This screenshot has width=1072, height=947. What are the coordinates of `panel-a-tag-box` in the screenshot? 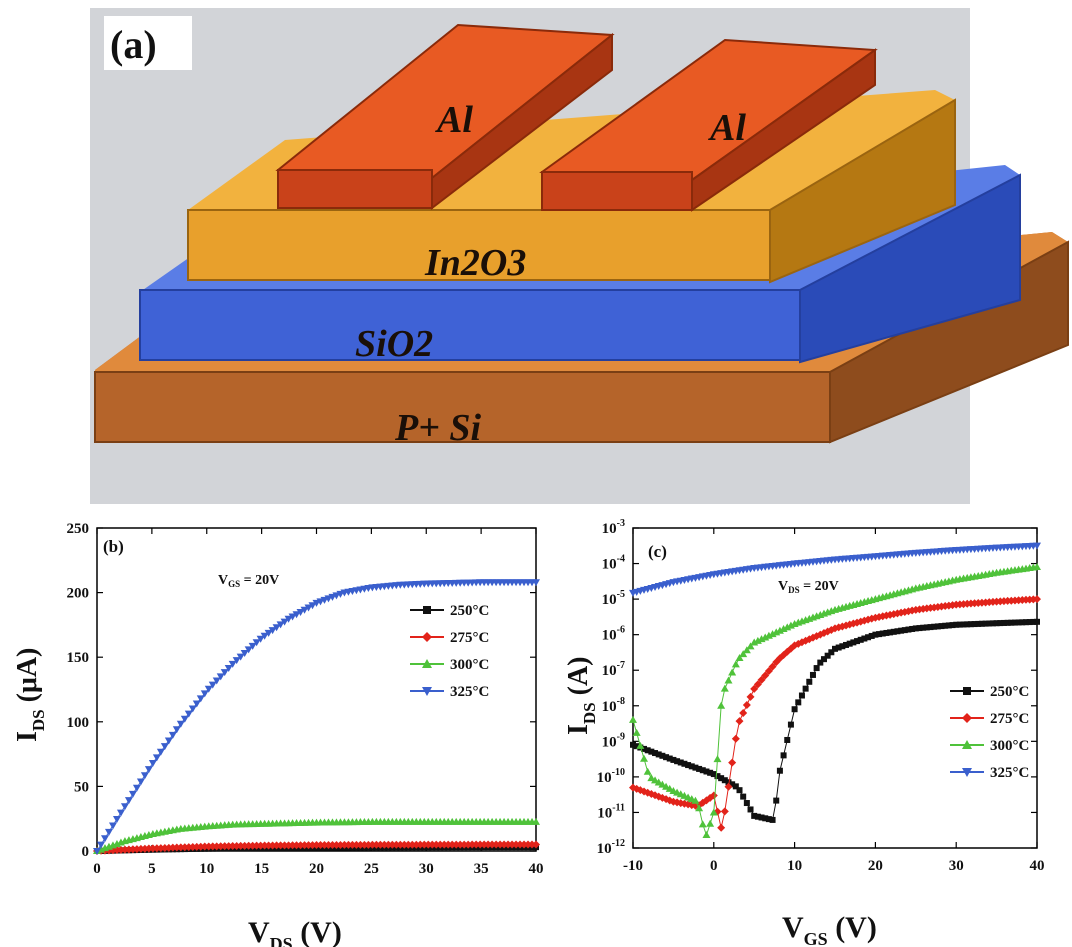 It's located at (148, 43).